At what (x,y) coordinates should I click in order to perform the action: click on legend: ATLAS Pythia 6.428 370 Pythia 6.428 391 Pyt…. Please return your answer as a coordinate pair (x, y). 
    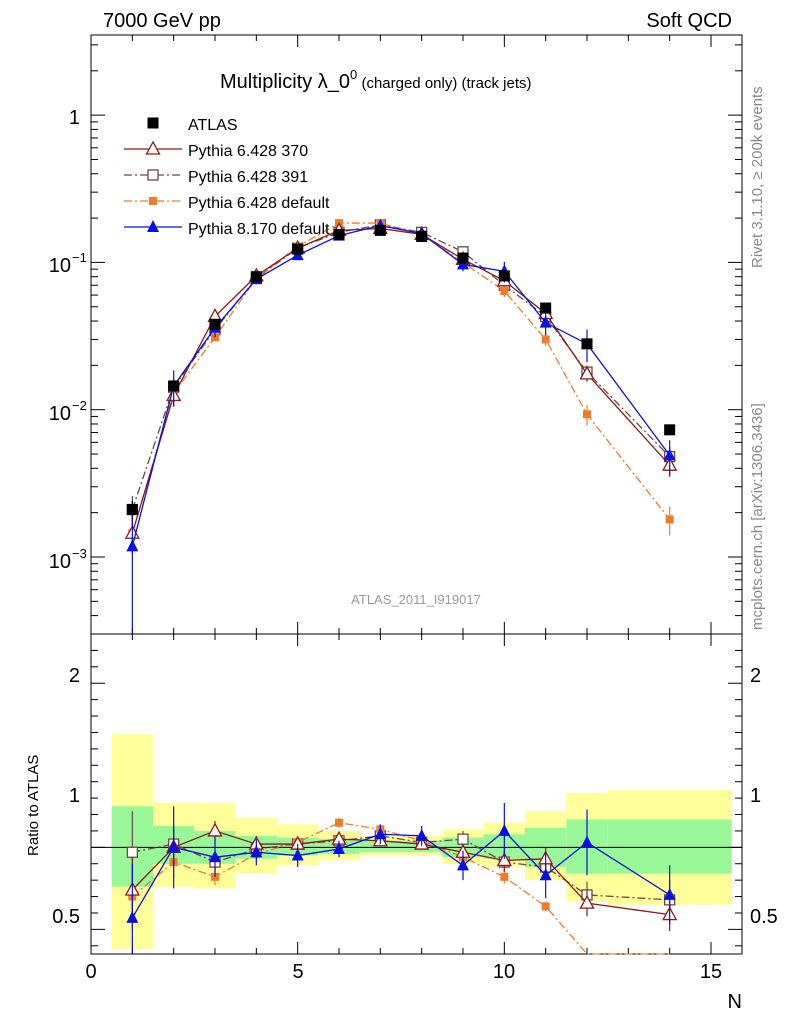
    Looking at the image, I should click on (227, 177).